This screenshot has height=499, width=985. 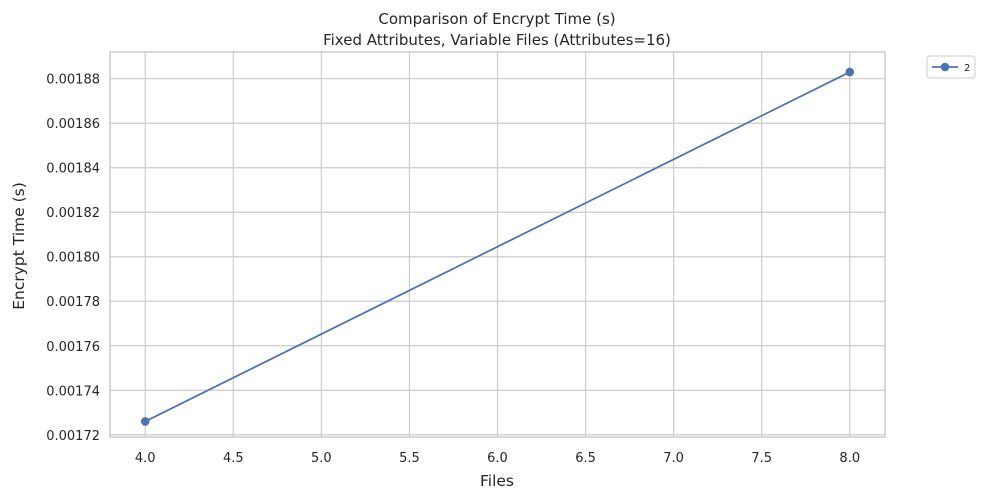 What do you see at coordinates (73, 436) in the screenshot?
I see `y-tick-label: 0.00172` at bounding box center [73, 436].